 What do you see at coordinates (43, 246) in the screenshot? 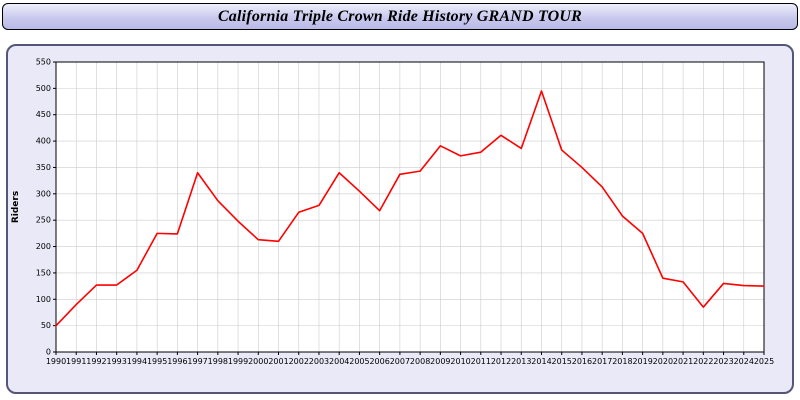
I see `y-tick-label: 200` at bounding box center [43, 246].